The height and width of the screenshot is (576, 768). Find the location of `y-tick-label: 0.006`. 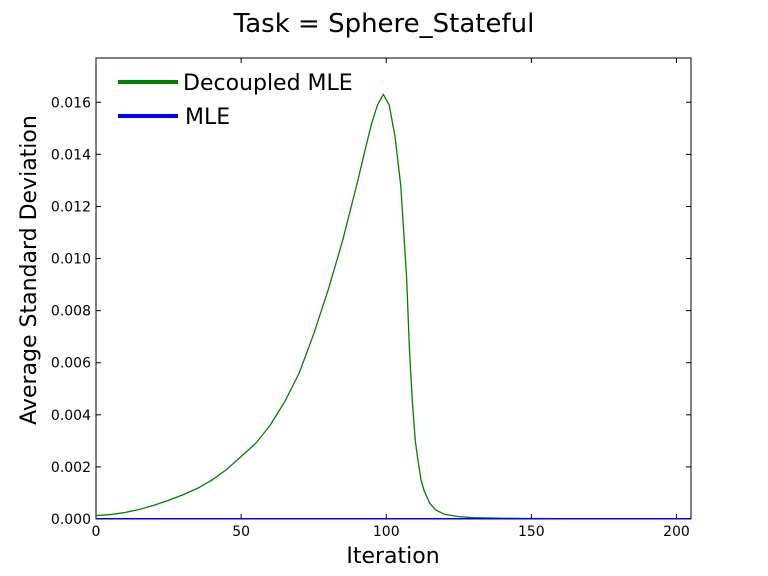

y-tick-label: 0.006 is located at coordinates (71, 364).